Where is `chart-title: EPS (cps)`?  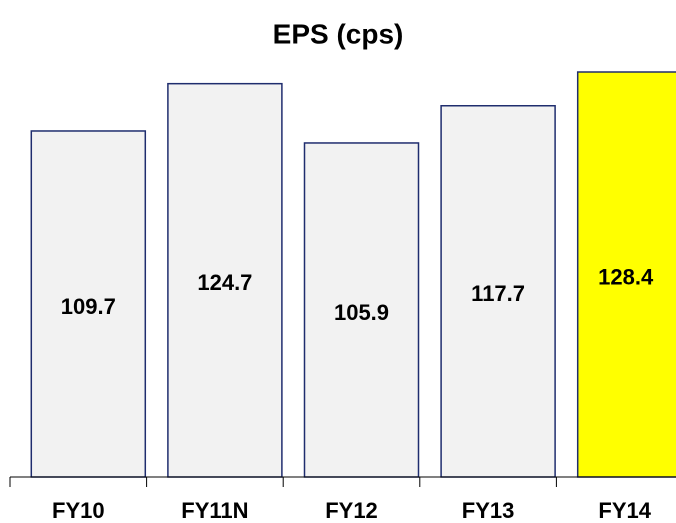
chart-title: EPS (cps) is located at coordinates (338, 33).